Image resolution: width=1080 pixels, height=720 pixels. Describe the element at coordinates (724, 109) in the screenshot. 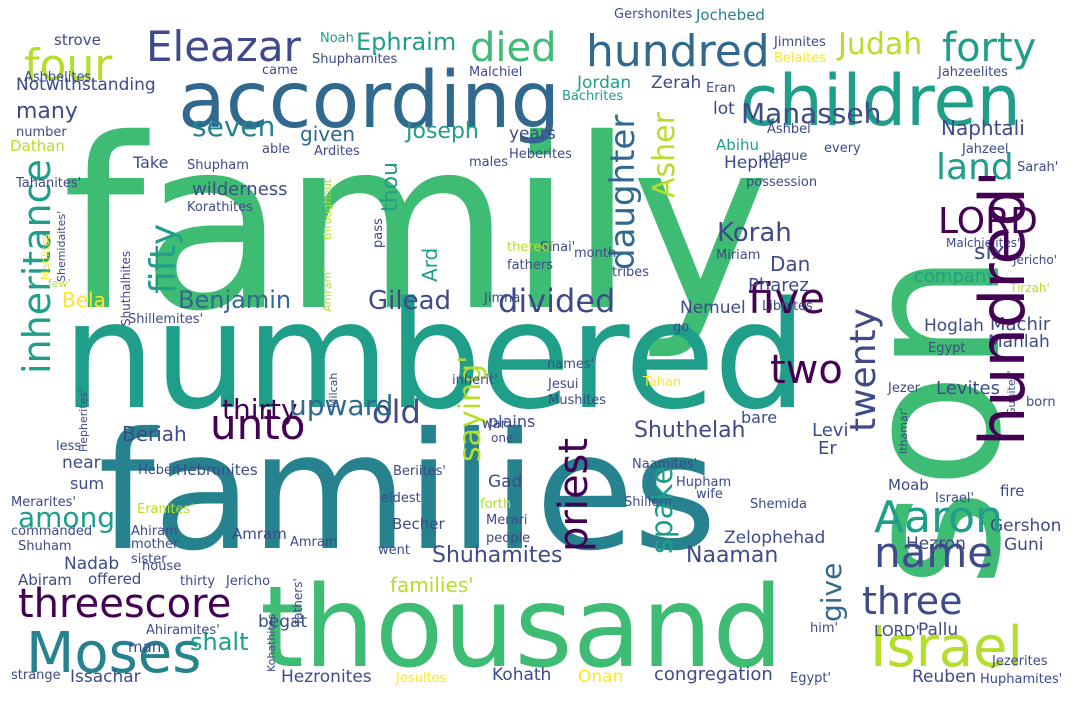

I see `word-lot: lot` at that location.